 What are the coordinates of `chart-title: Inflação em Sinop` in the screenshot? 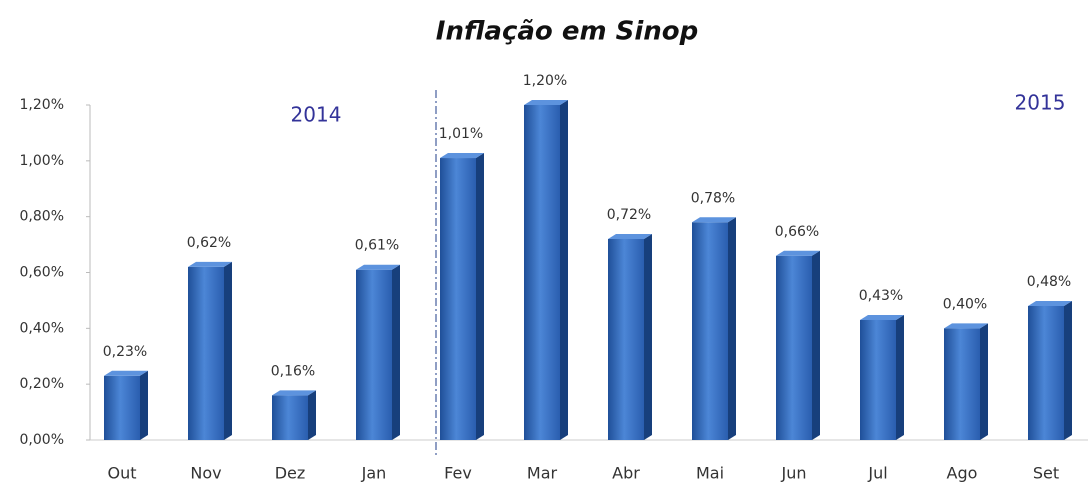 It's located at (567, 32).